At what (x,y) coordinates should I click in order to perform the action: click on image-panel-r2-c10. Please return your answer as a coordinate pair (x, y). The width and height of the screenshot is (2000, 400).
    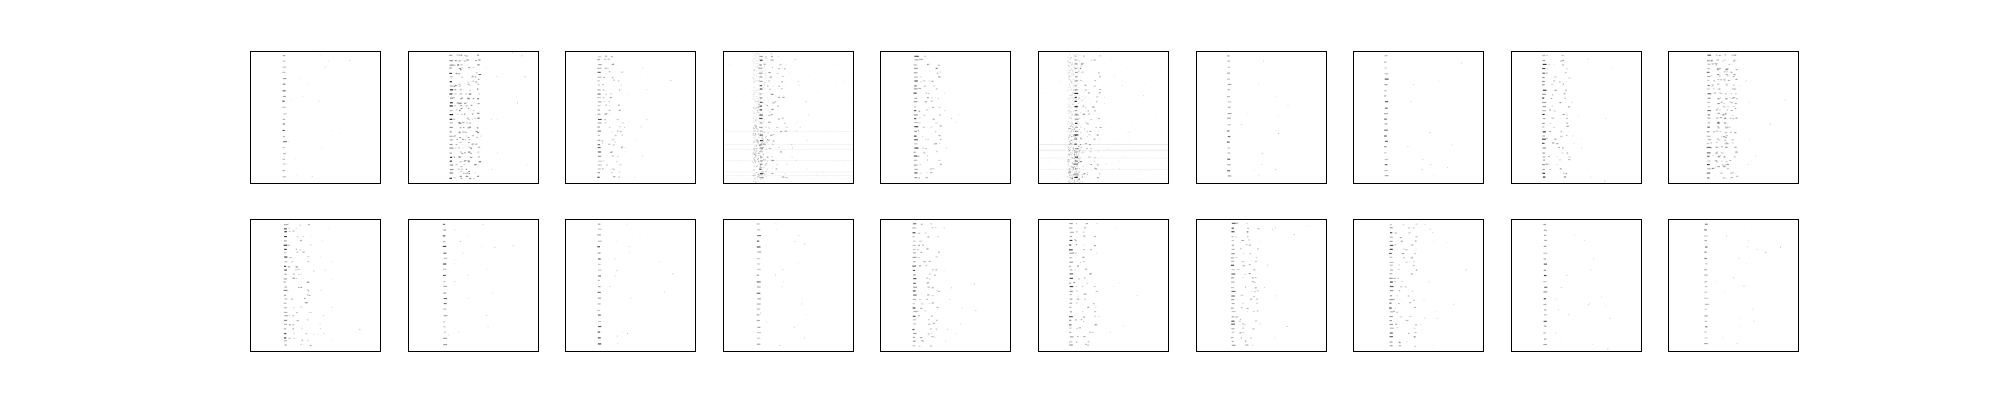
    Looking at the image, I should click on (1734, 285).